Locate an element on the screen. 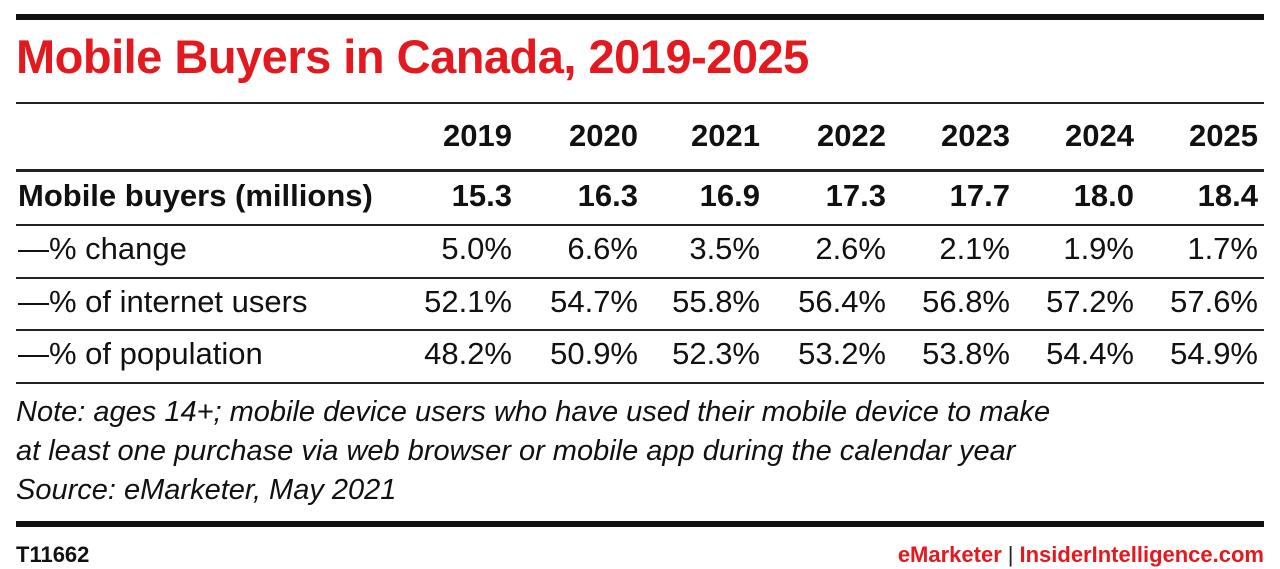 This screenshot has width=1280, height=569. top-rule is located at coordinates (640, 17).